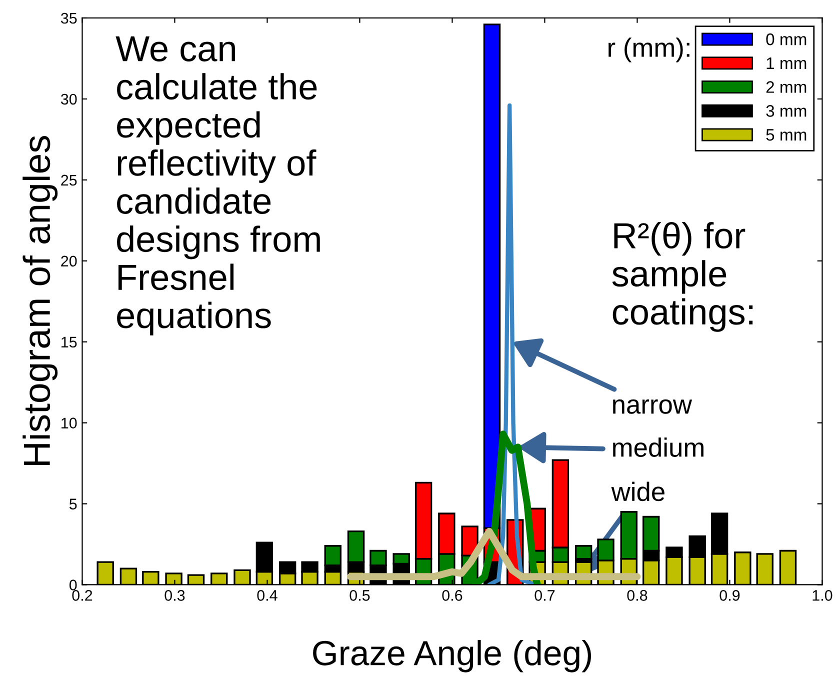  I want to click on annotation: narrow, so click(652, 406).